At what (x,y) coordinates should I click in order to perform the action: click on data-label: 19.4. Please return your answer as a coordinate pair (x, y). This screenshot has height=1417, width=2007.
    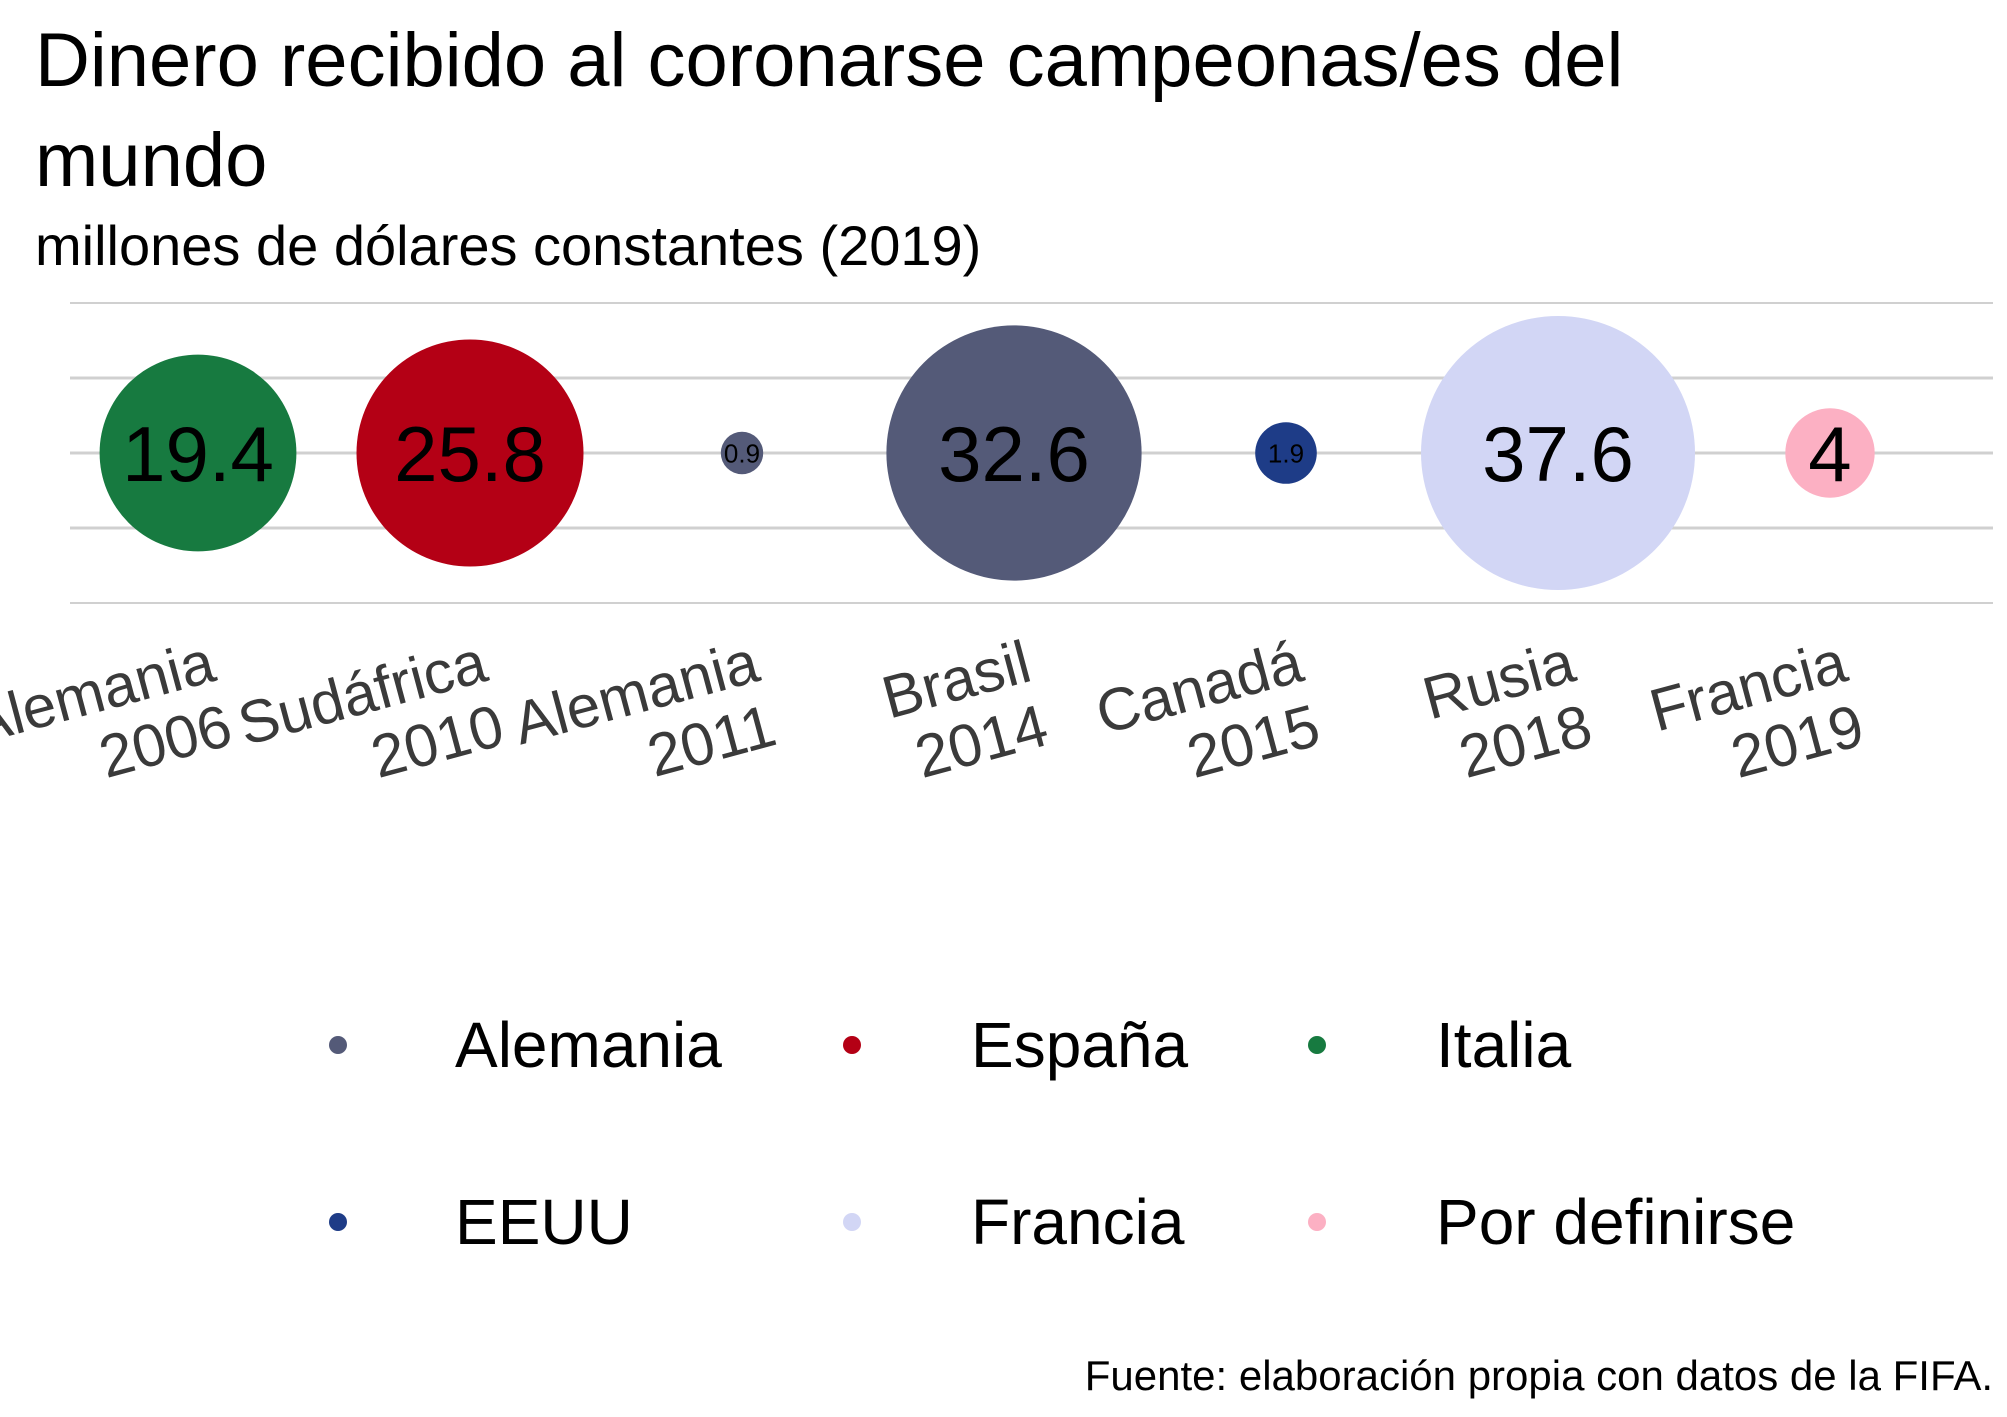
    Looking at the image, I should click on (198, 454).